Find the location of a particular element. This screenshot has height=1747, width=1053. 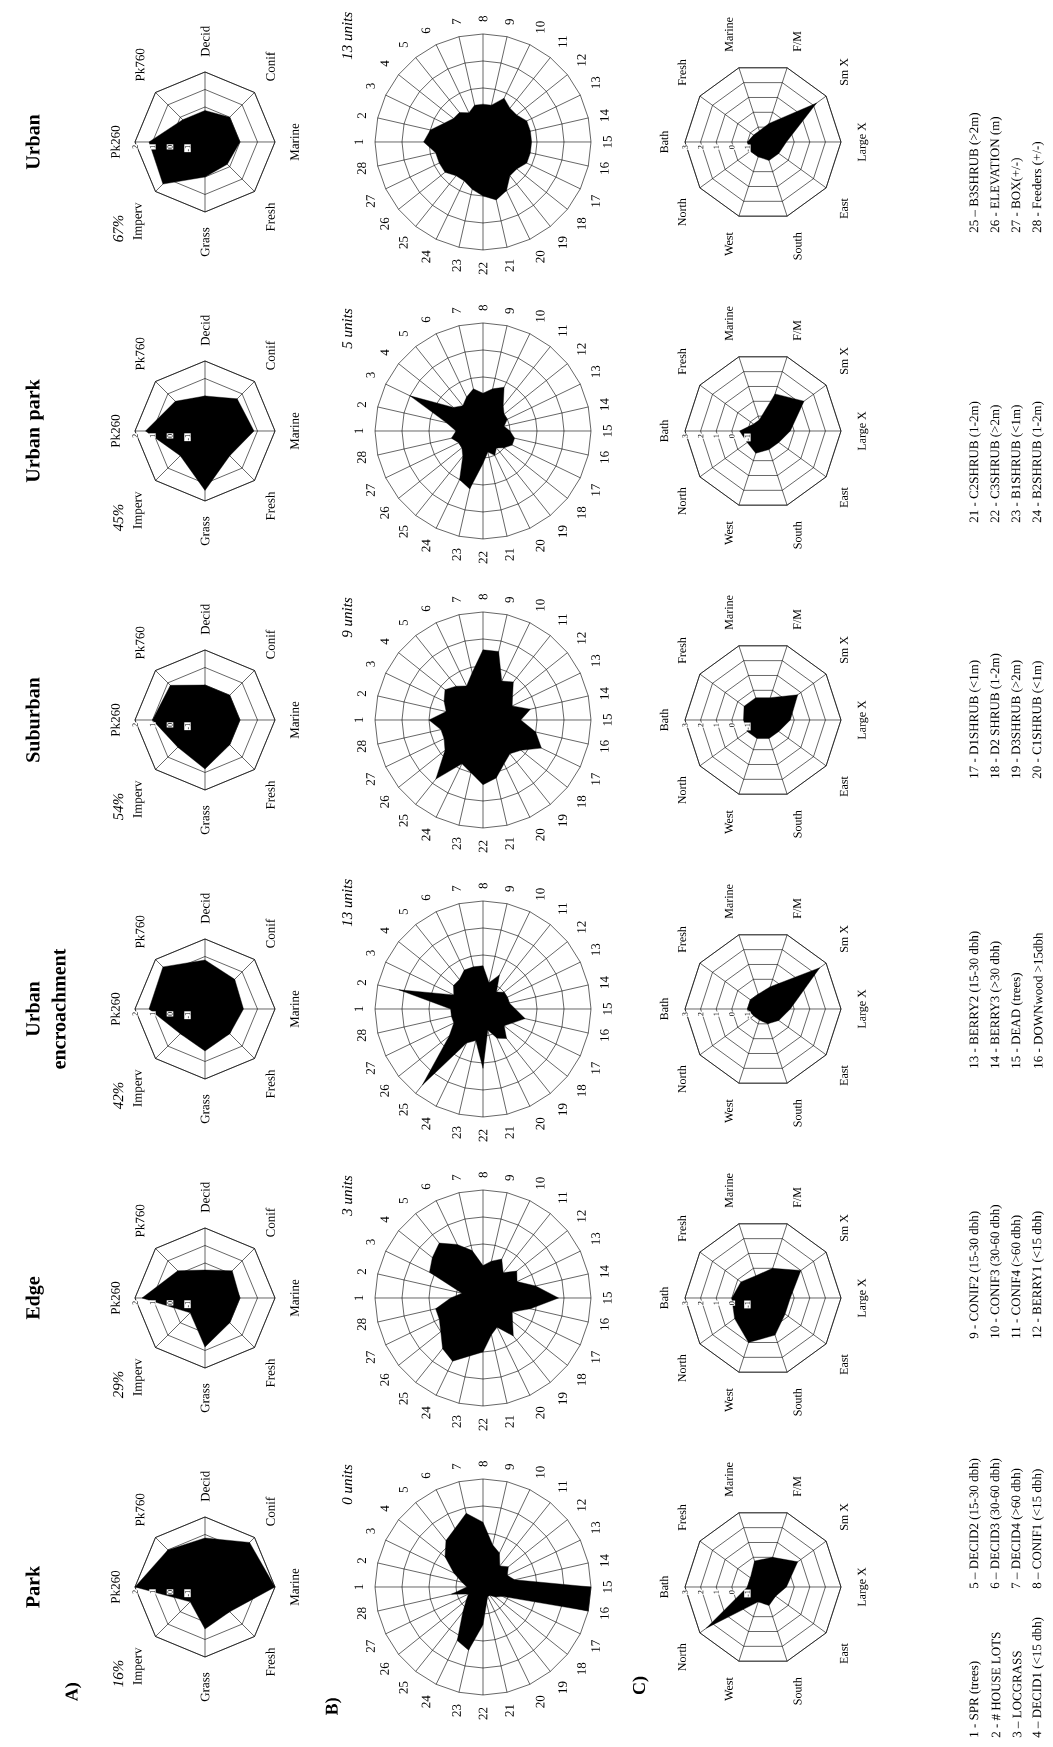

spoke-label: Grass is located at coordinates (205, 1398).